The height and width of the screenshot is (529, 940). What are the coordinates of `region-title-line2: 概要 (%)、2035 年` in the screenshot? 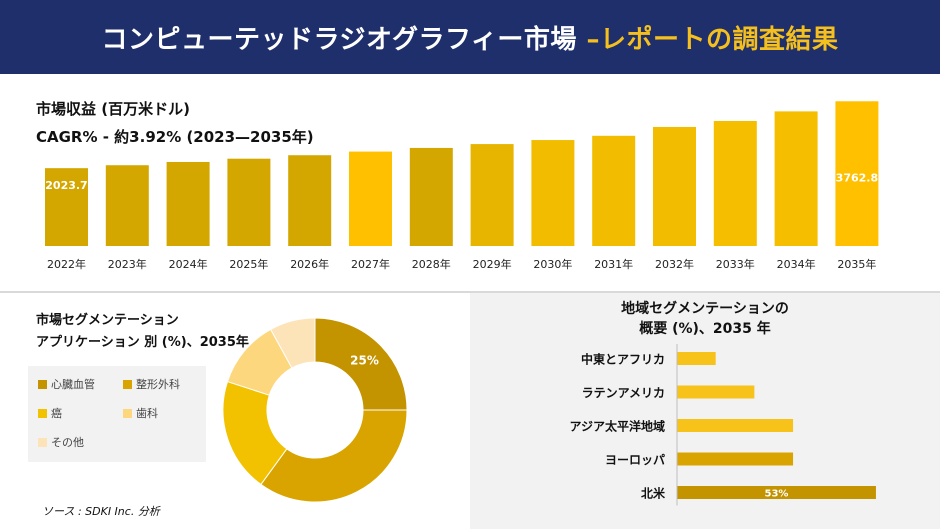 It's located at (705, 329).